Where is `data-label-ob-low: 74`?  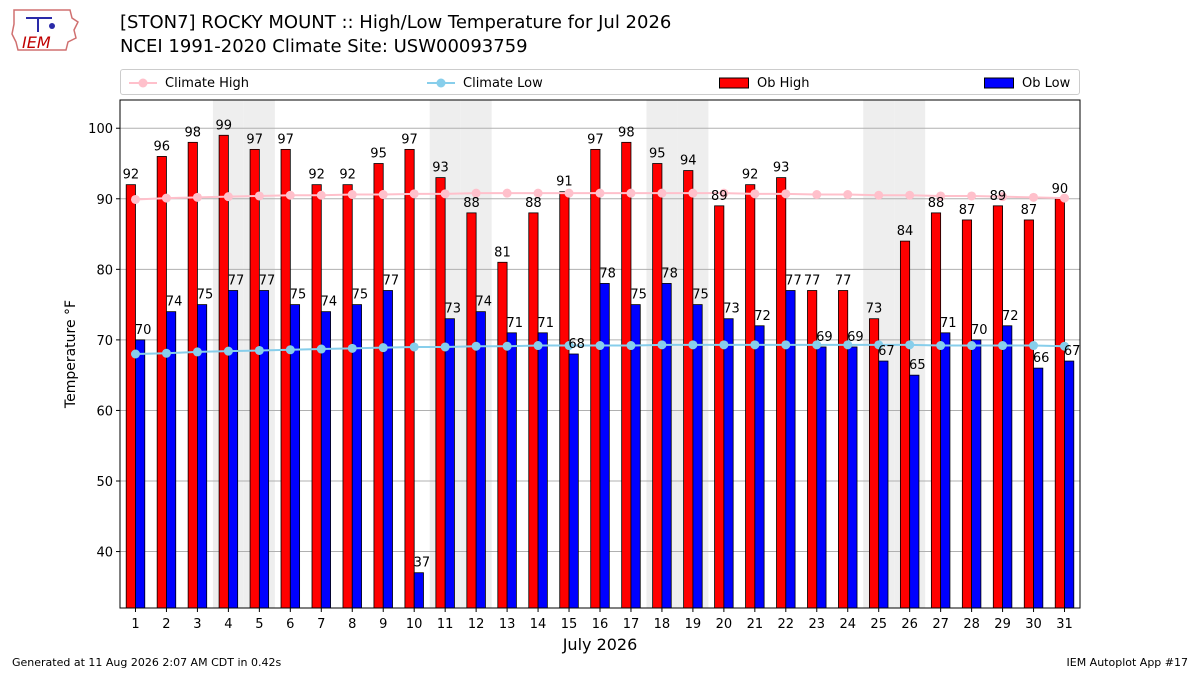
data-label-ob-low: 74 is located at coordinates (329, 302).